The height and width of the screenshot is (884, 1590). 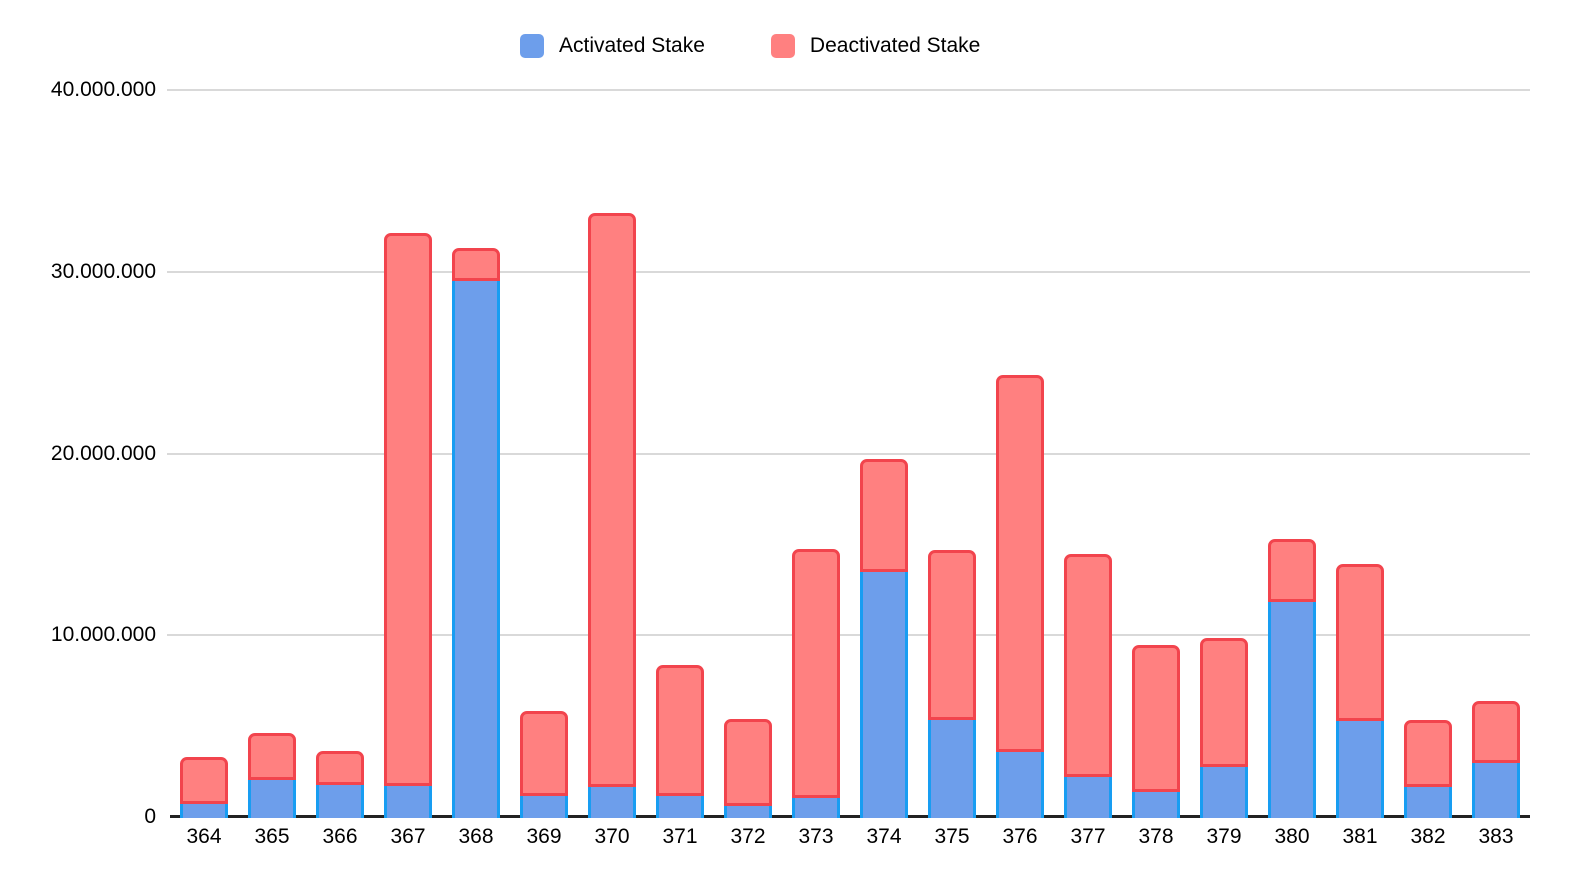 I want to click on y-tick-label: 40.000.000, so click(x=103, y=89).